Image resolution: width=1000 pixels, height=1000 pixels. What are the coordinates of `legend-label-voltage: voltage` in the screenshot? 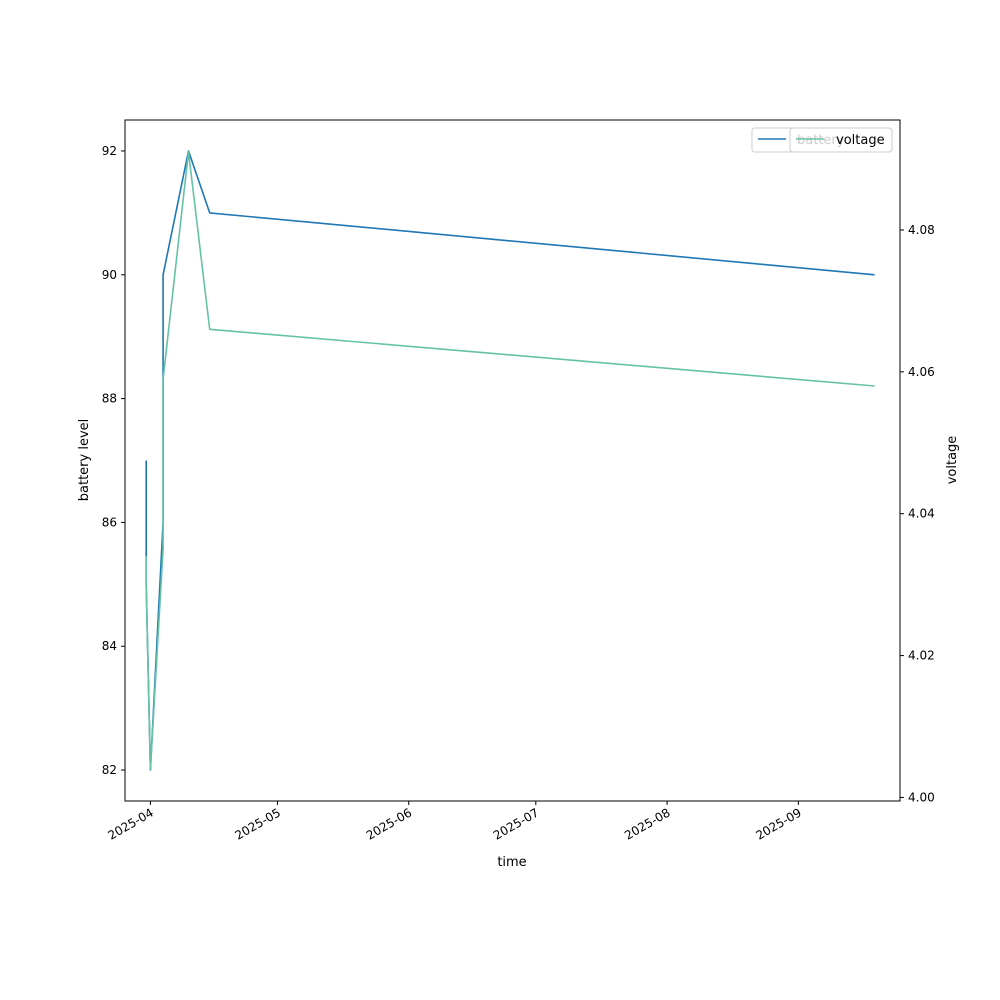 It's located at (860, 140).